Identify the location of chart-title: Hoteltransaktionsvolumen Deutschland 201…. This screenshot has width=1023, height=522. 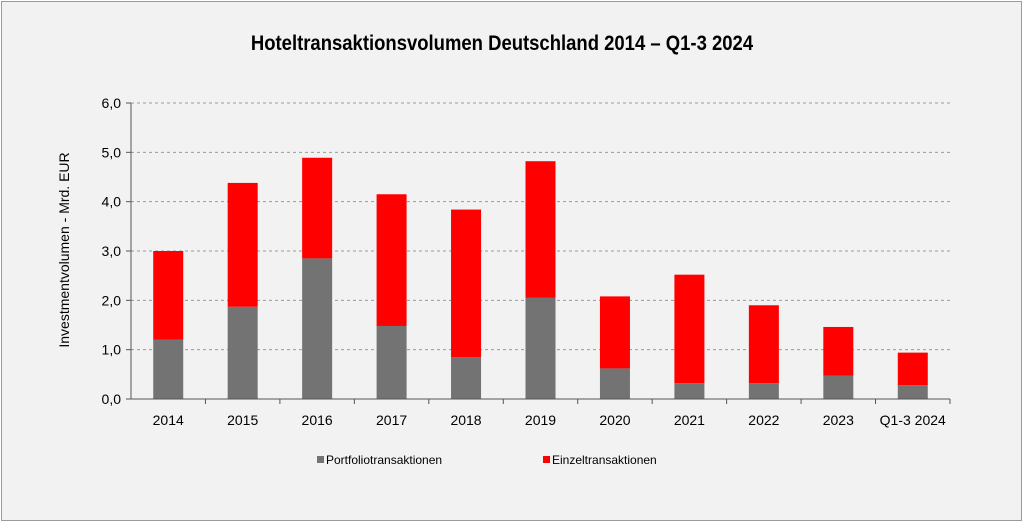
(502, 43).